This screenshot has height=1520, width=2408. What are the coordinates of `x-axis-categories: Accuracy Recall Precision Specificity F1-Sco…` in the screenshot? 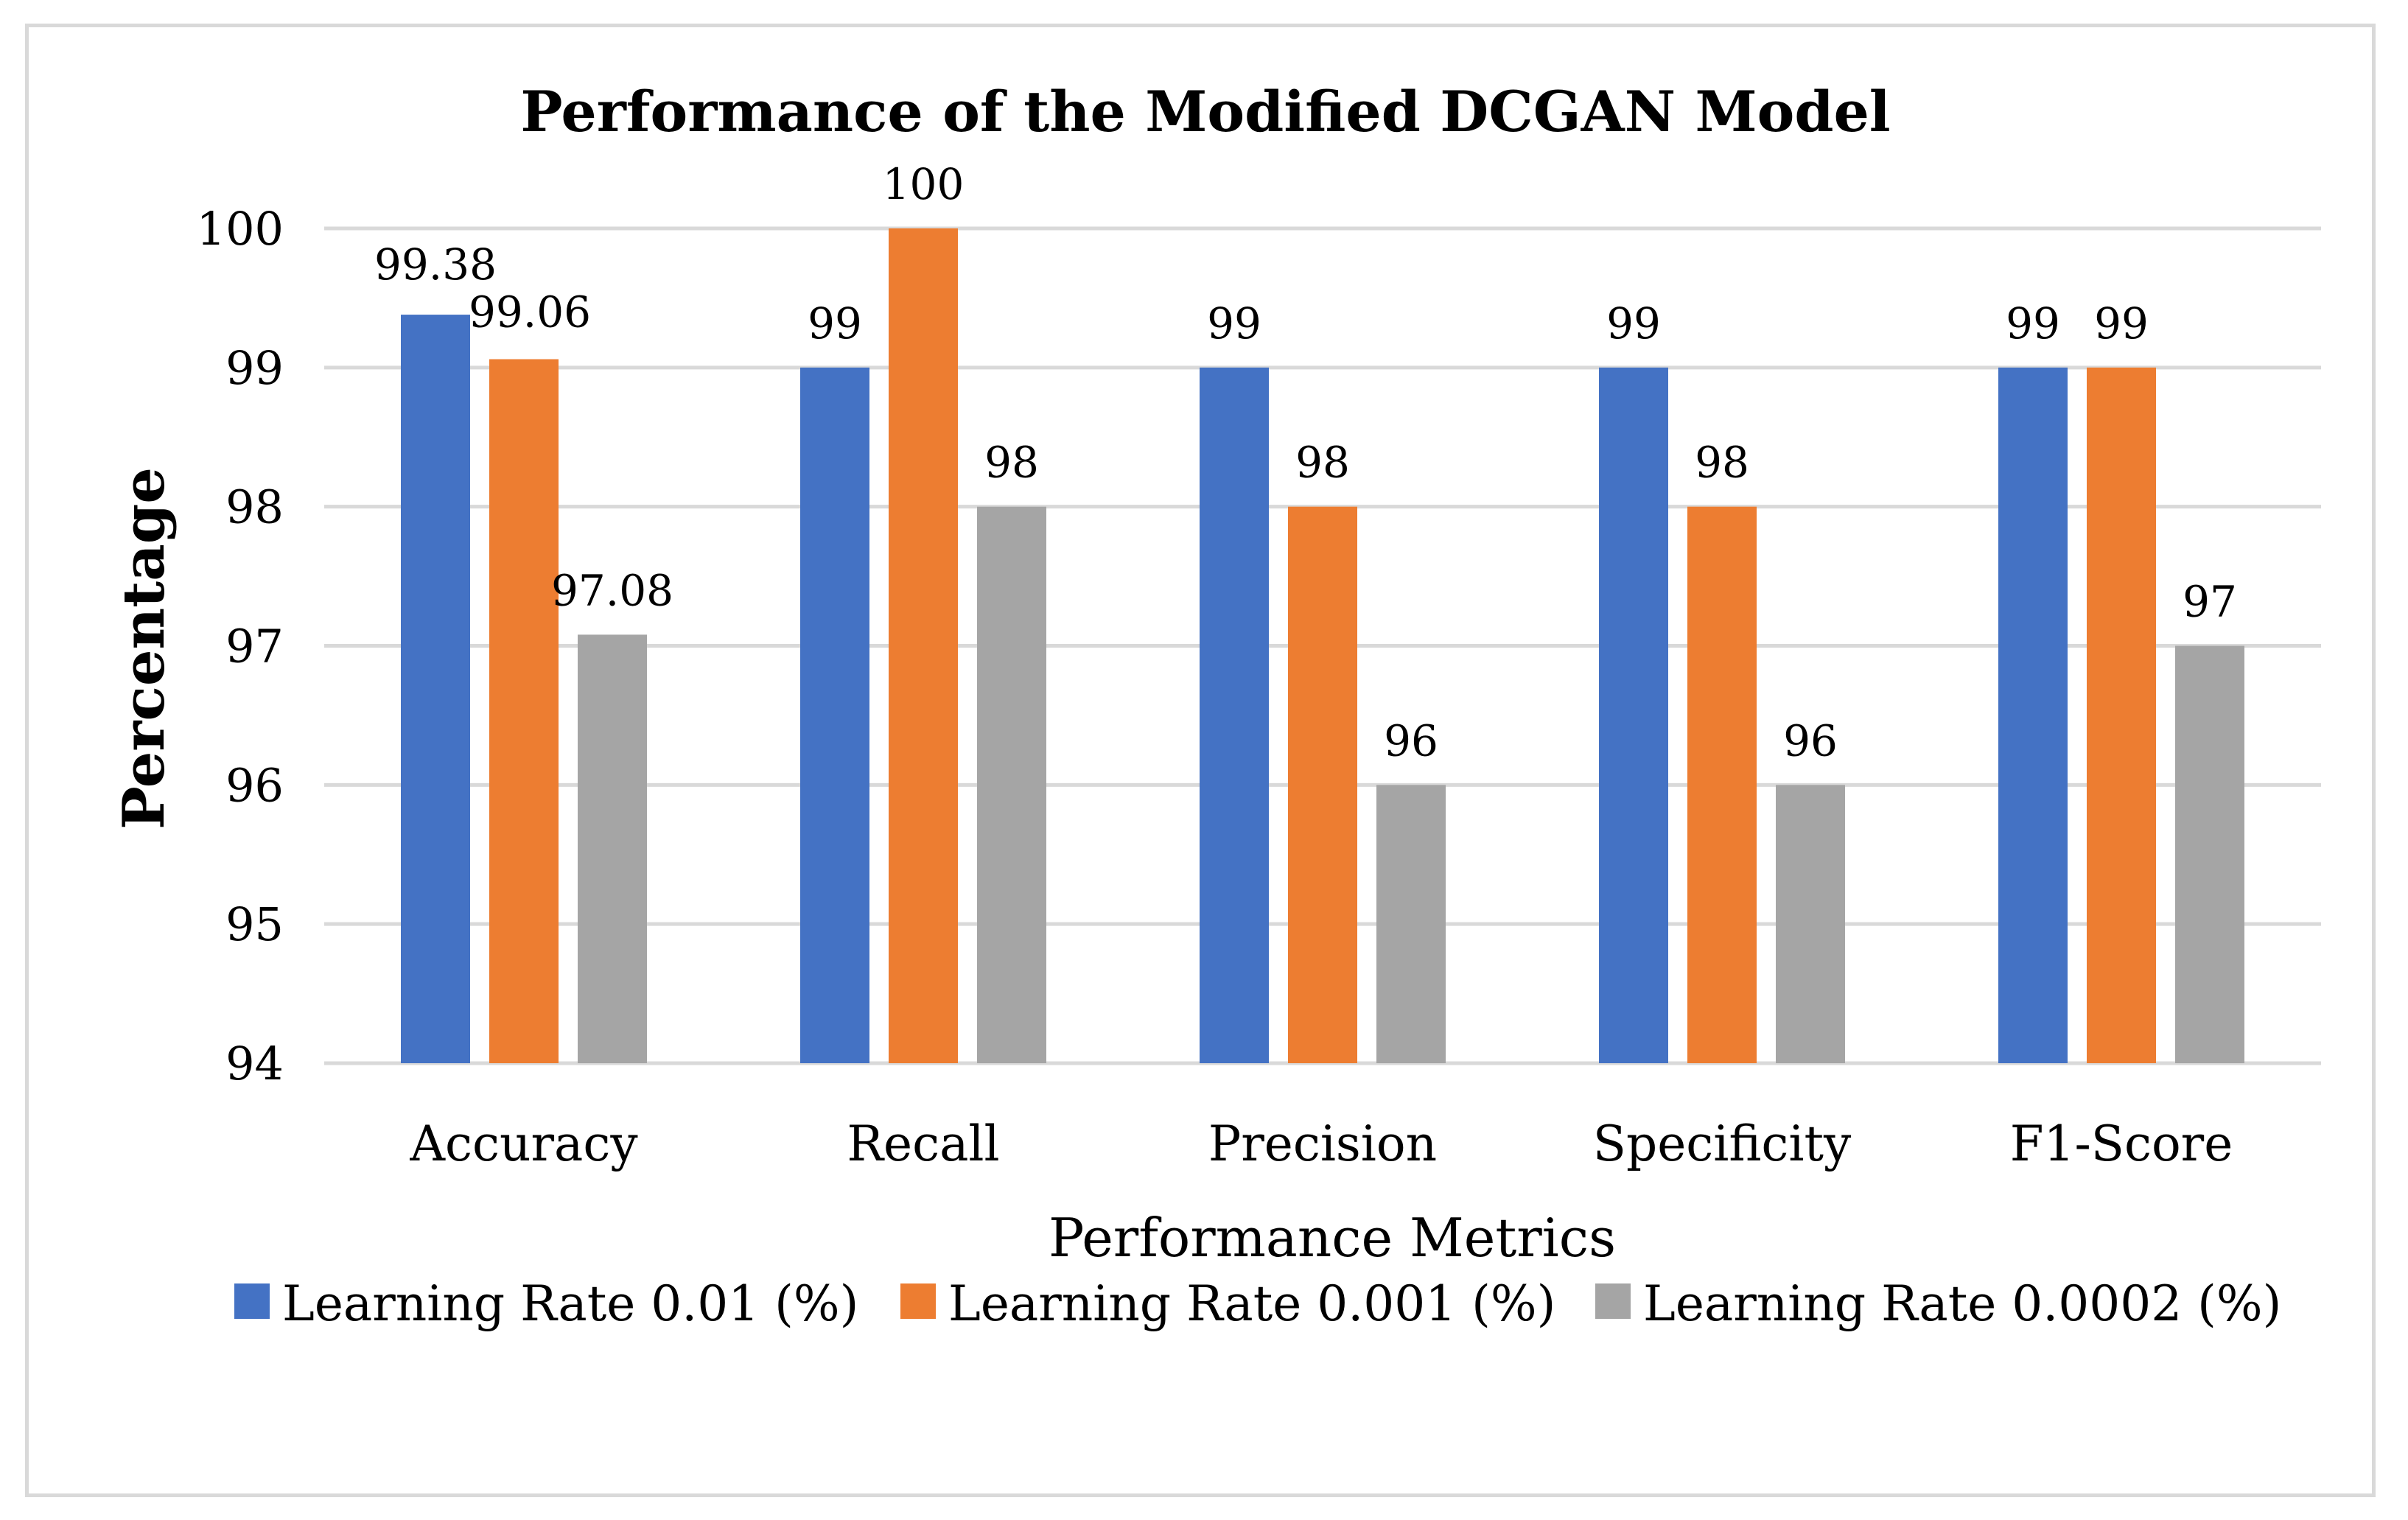 It's located at (1321, 1144).